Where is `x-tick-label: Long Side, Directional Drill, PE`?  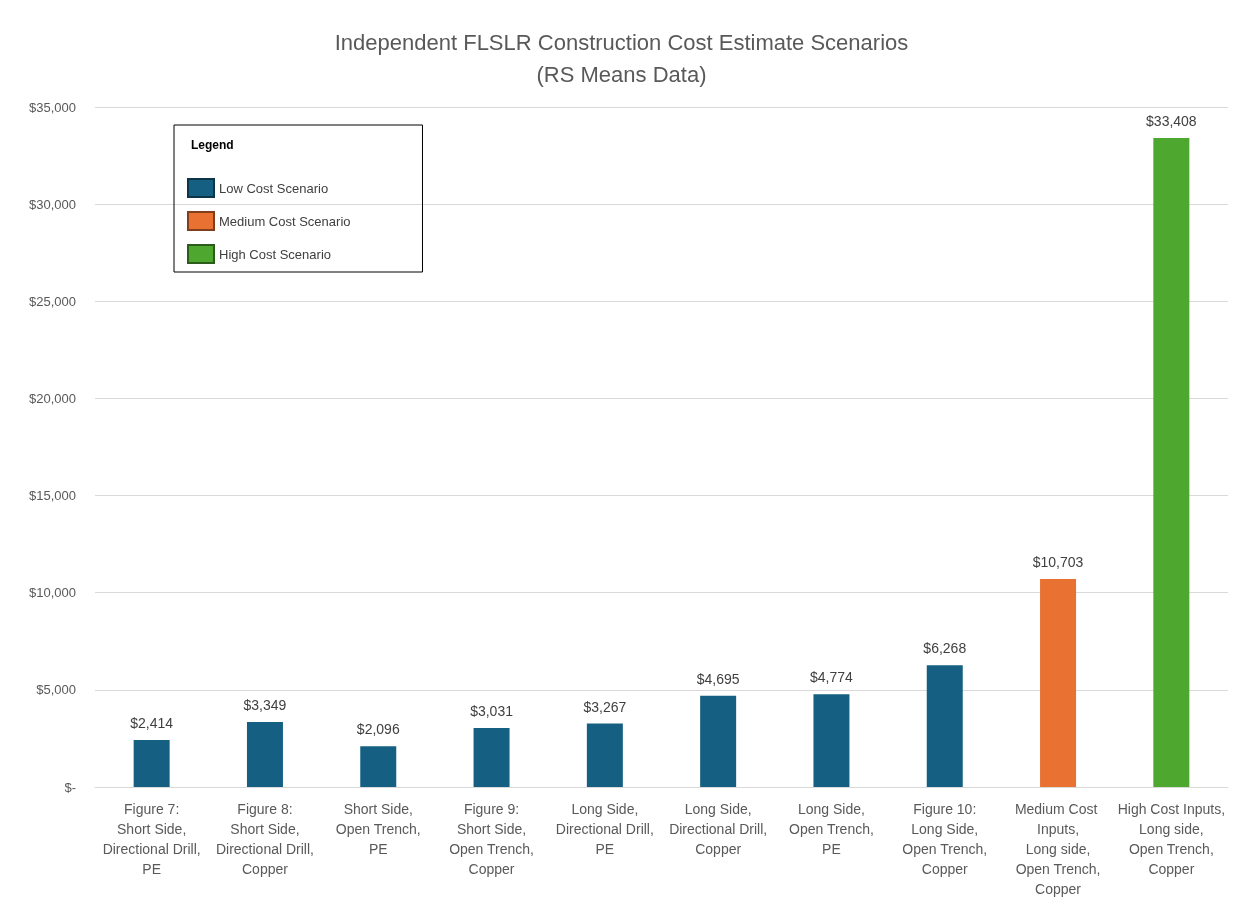
x-tick-label: Long Side, Directional Drill, PE is located at coordinates (604, 829).